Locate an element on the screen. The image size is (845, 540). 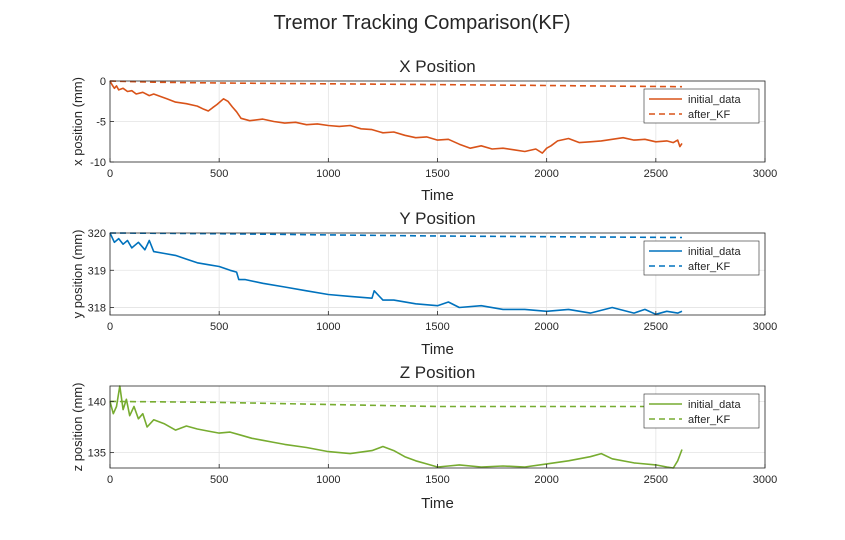
y-position-series-after-kf is located at coordinates (396, 235).